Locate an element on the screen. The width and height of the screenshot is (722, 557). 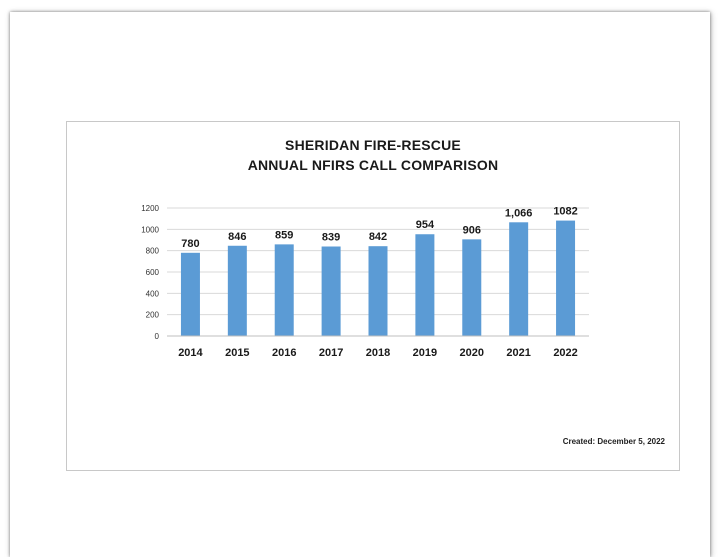
y-tick-label: 0 is located at coordinates (157, 336).